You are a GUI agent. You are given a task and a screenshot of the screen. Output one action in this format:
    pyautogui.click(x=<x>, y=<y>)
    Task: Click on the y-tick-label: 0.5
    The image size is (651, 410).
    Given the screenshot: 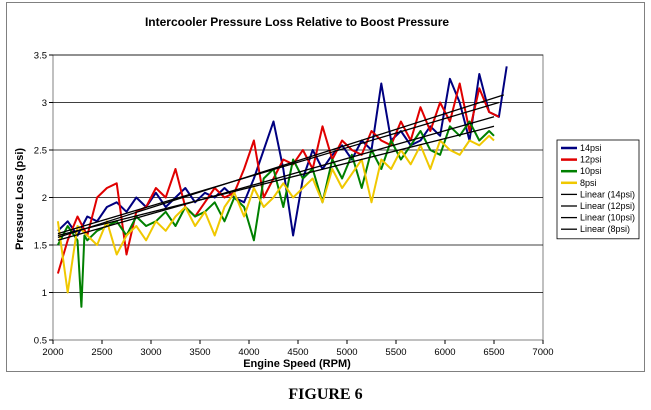 What is the action you would take?
    pyautogui.click(x=40, y=341)
    